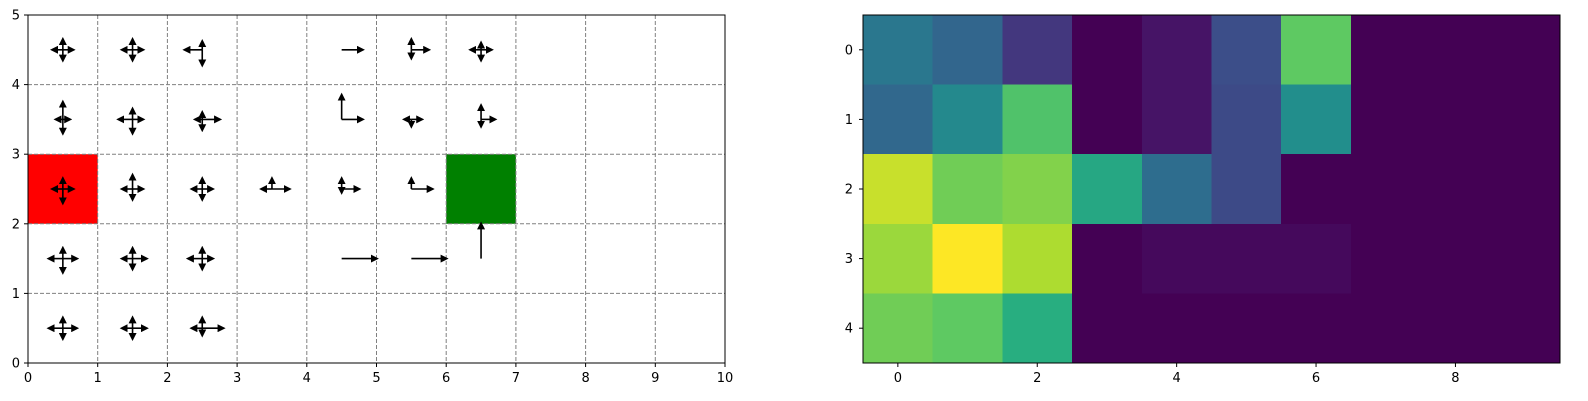 The height and width of the screenshot is (401, 1588). What do you see at coordinates (516, 378) in the screenshot?
I see `x-tick-label: 7` at bounding box center [516, 378].